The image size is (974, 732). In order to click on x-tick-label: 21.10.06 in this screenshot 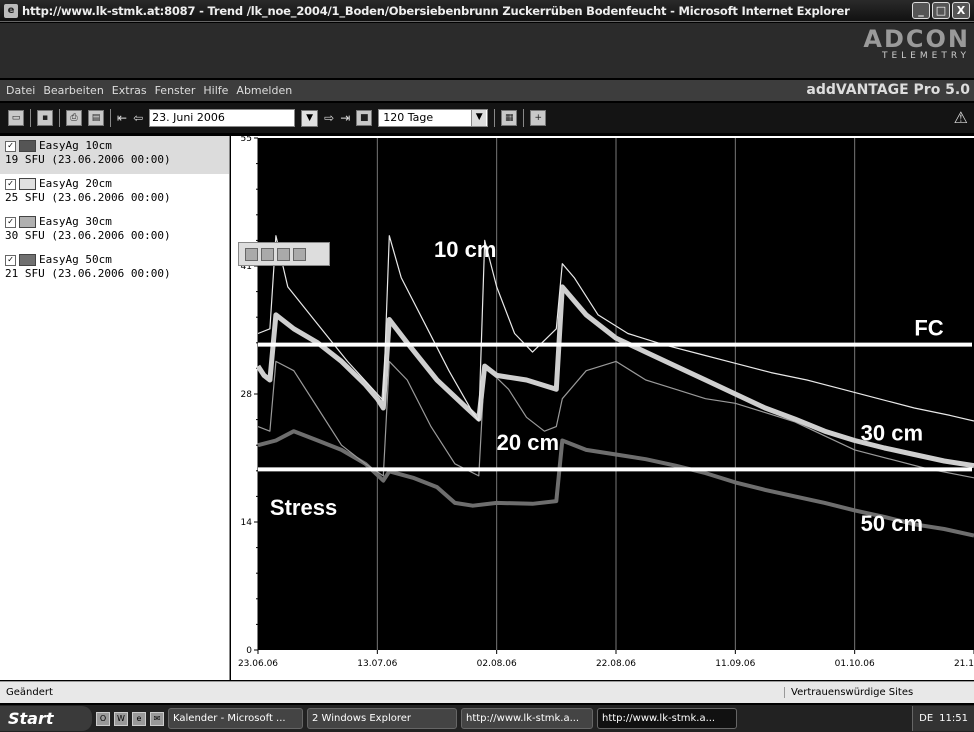, I will do `click(964, 664)`.